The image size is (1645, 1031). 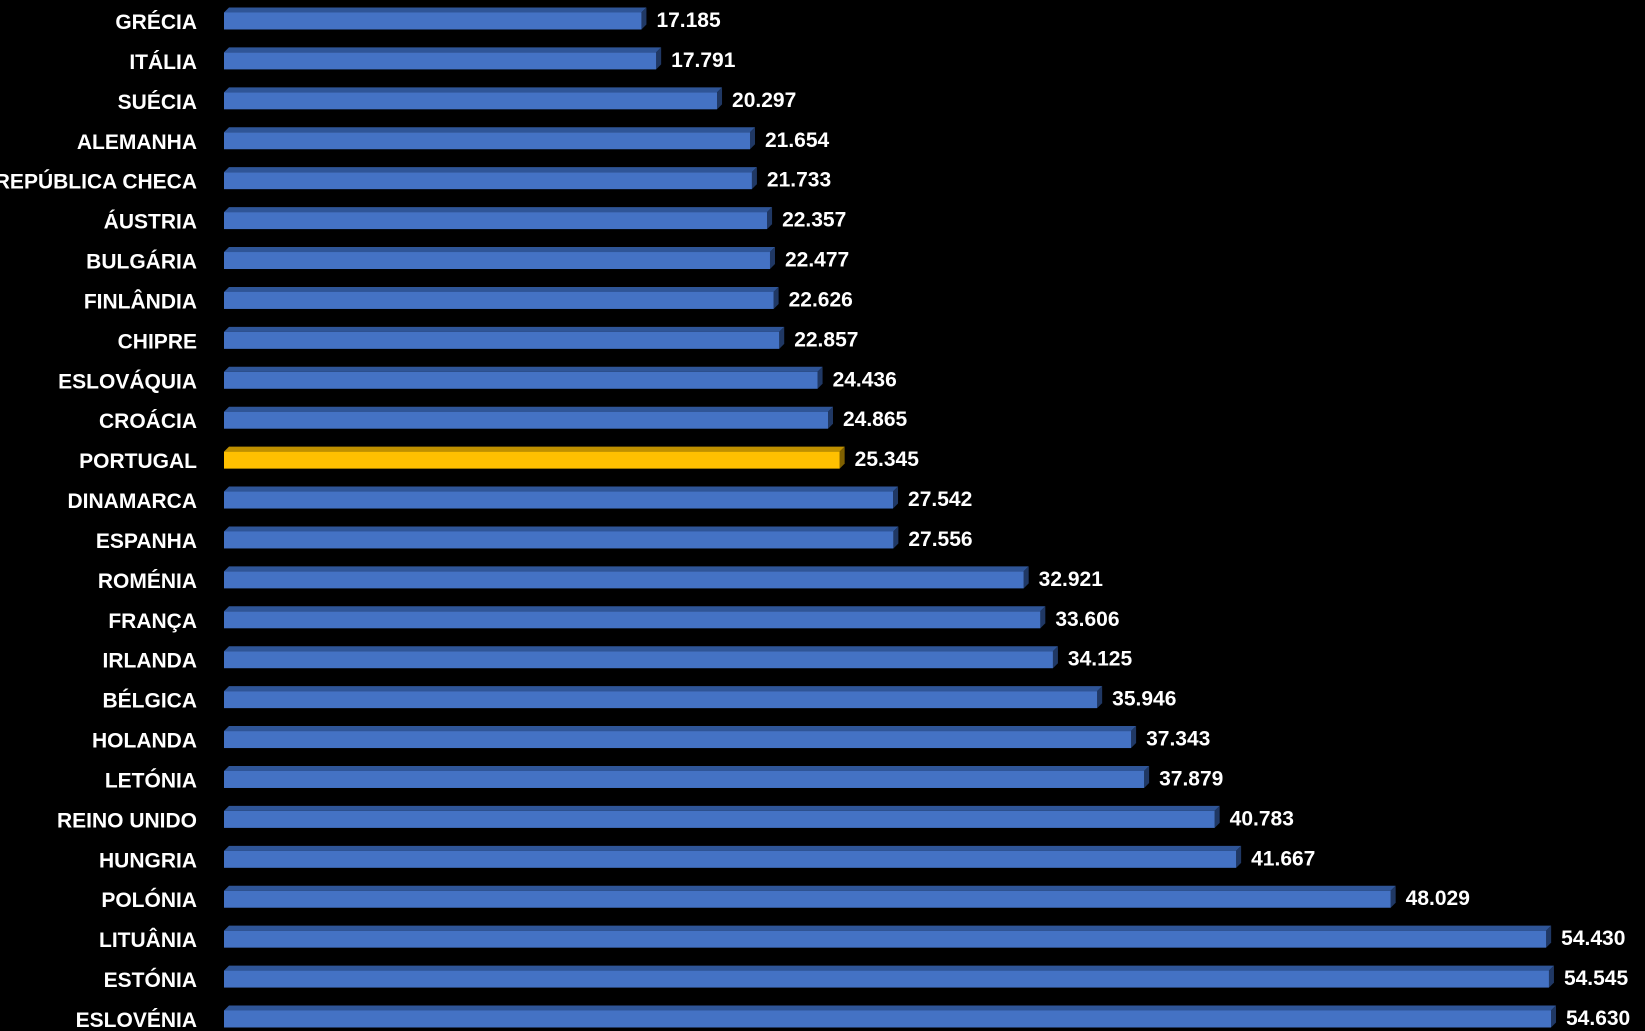 I want to click on bar-group: ESPANHA 27.556, so click(x=534, y=539).